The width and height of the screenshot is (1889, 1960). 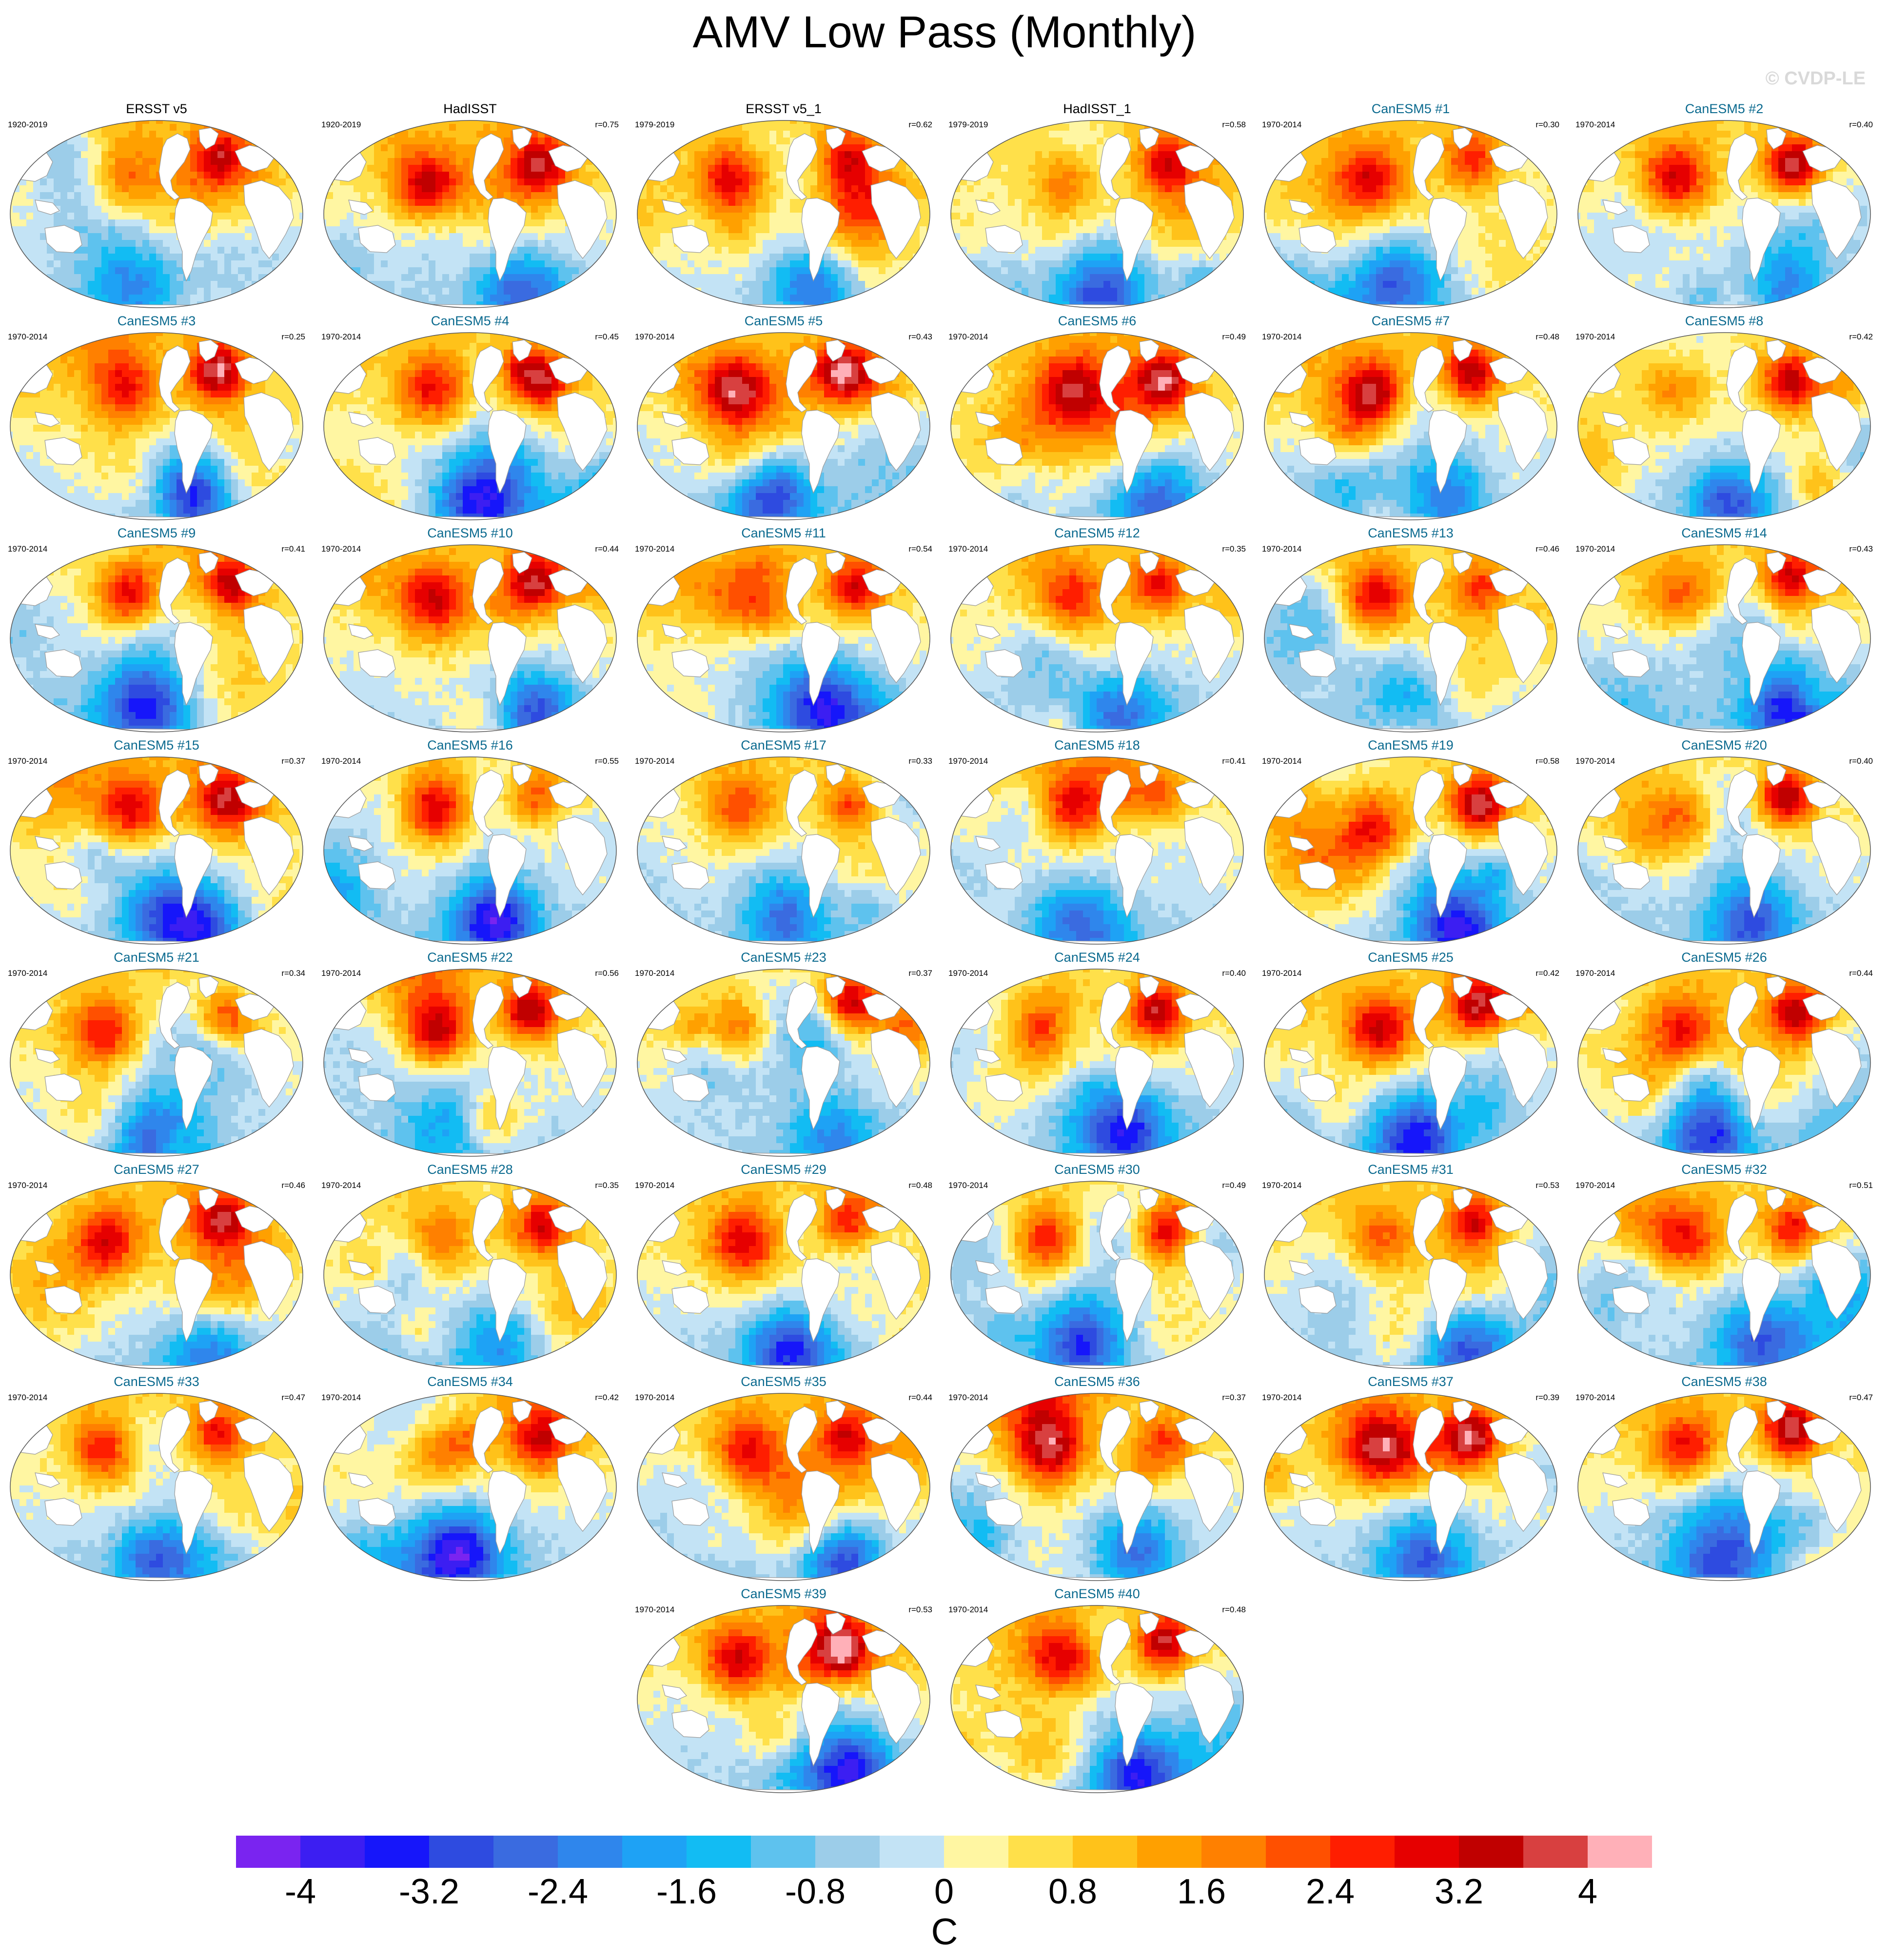 I want to click on panel-correlation: r=0.41, so click(x=1234, y=761).